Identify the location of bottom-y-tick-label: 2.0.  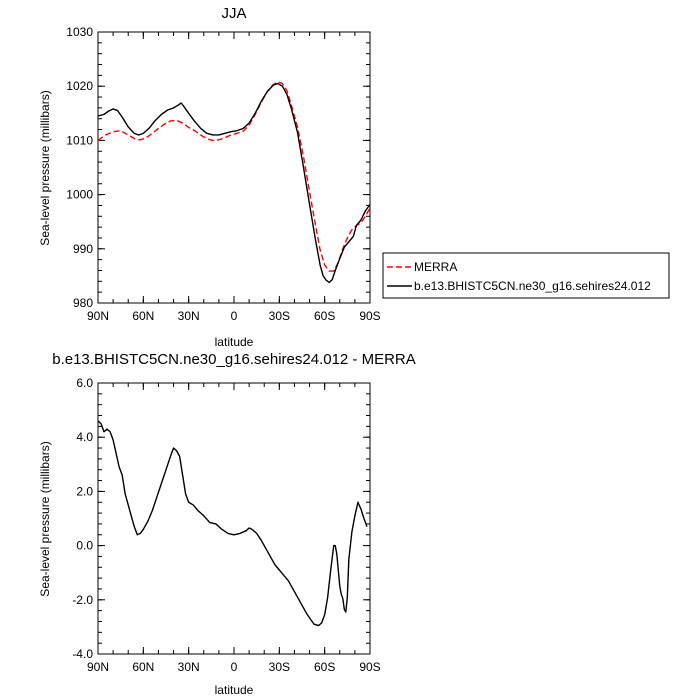
(84, 491).